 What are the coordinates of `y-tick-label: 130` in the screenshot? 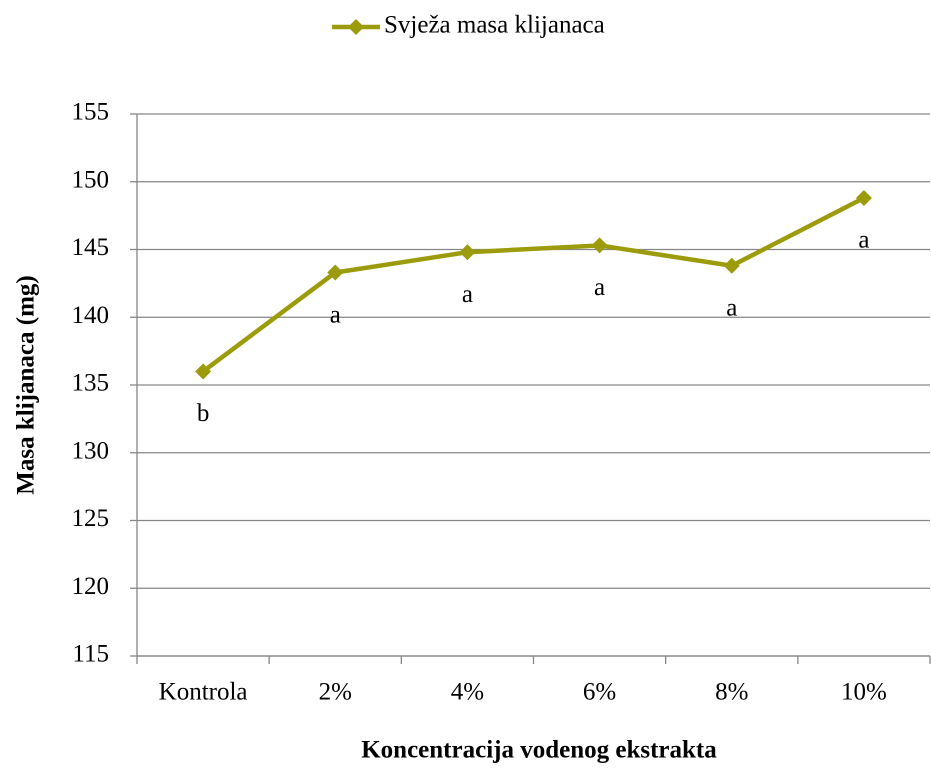 It's located at (91, 450).